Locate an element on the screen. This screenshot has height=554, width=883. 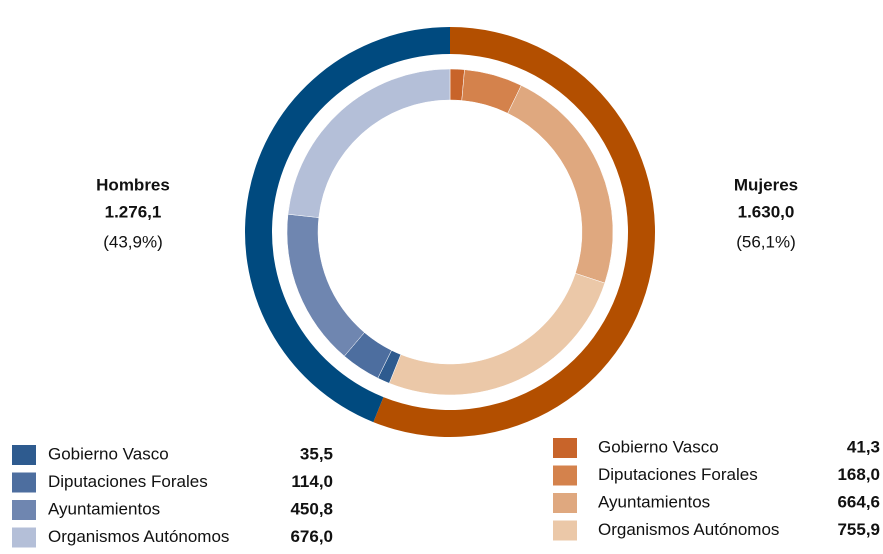
legend-value: 676,0 is located at coordinates (311, 536).